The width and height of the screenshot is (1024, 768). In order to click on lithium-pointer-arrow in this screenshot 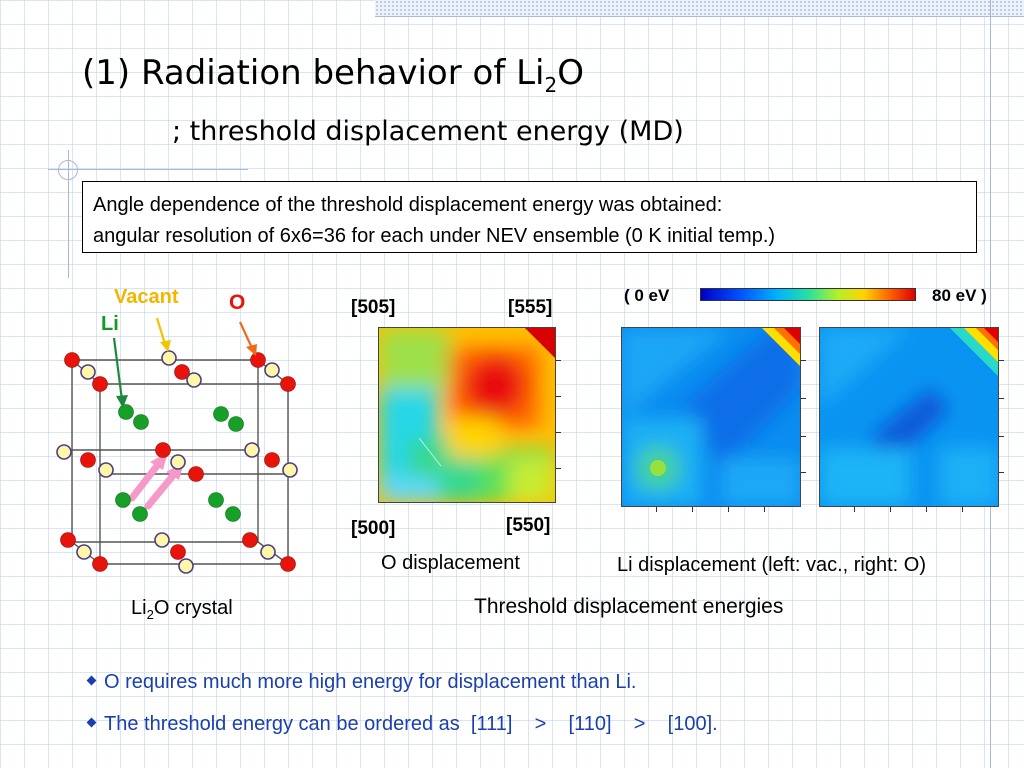, I will do `click(118, 369)`.